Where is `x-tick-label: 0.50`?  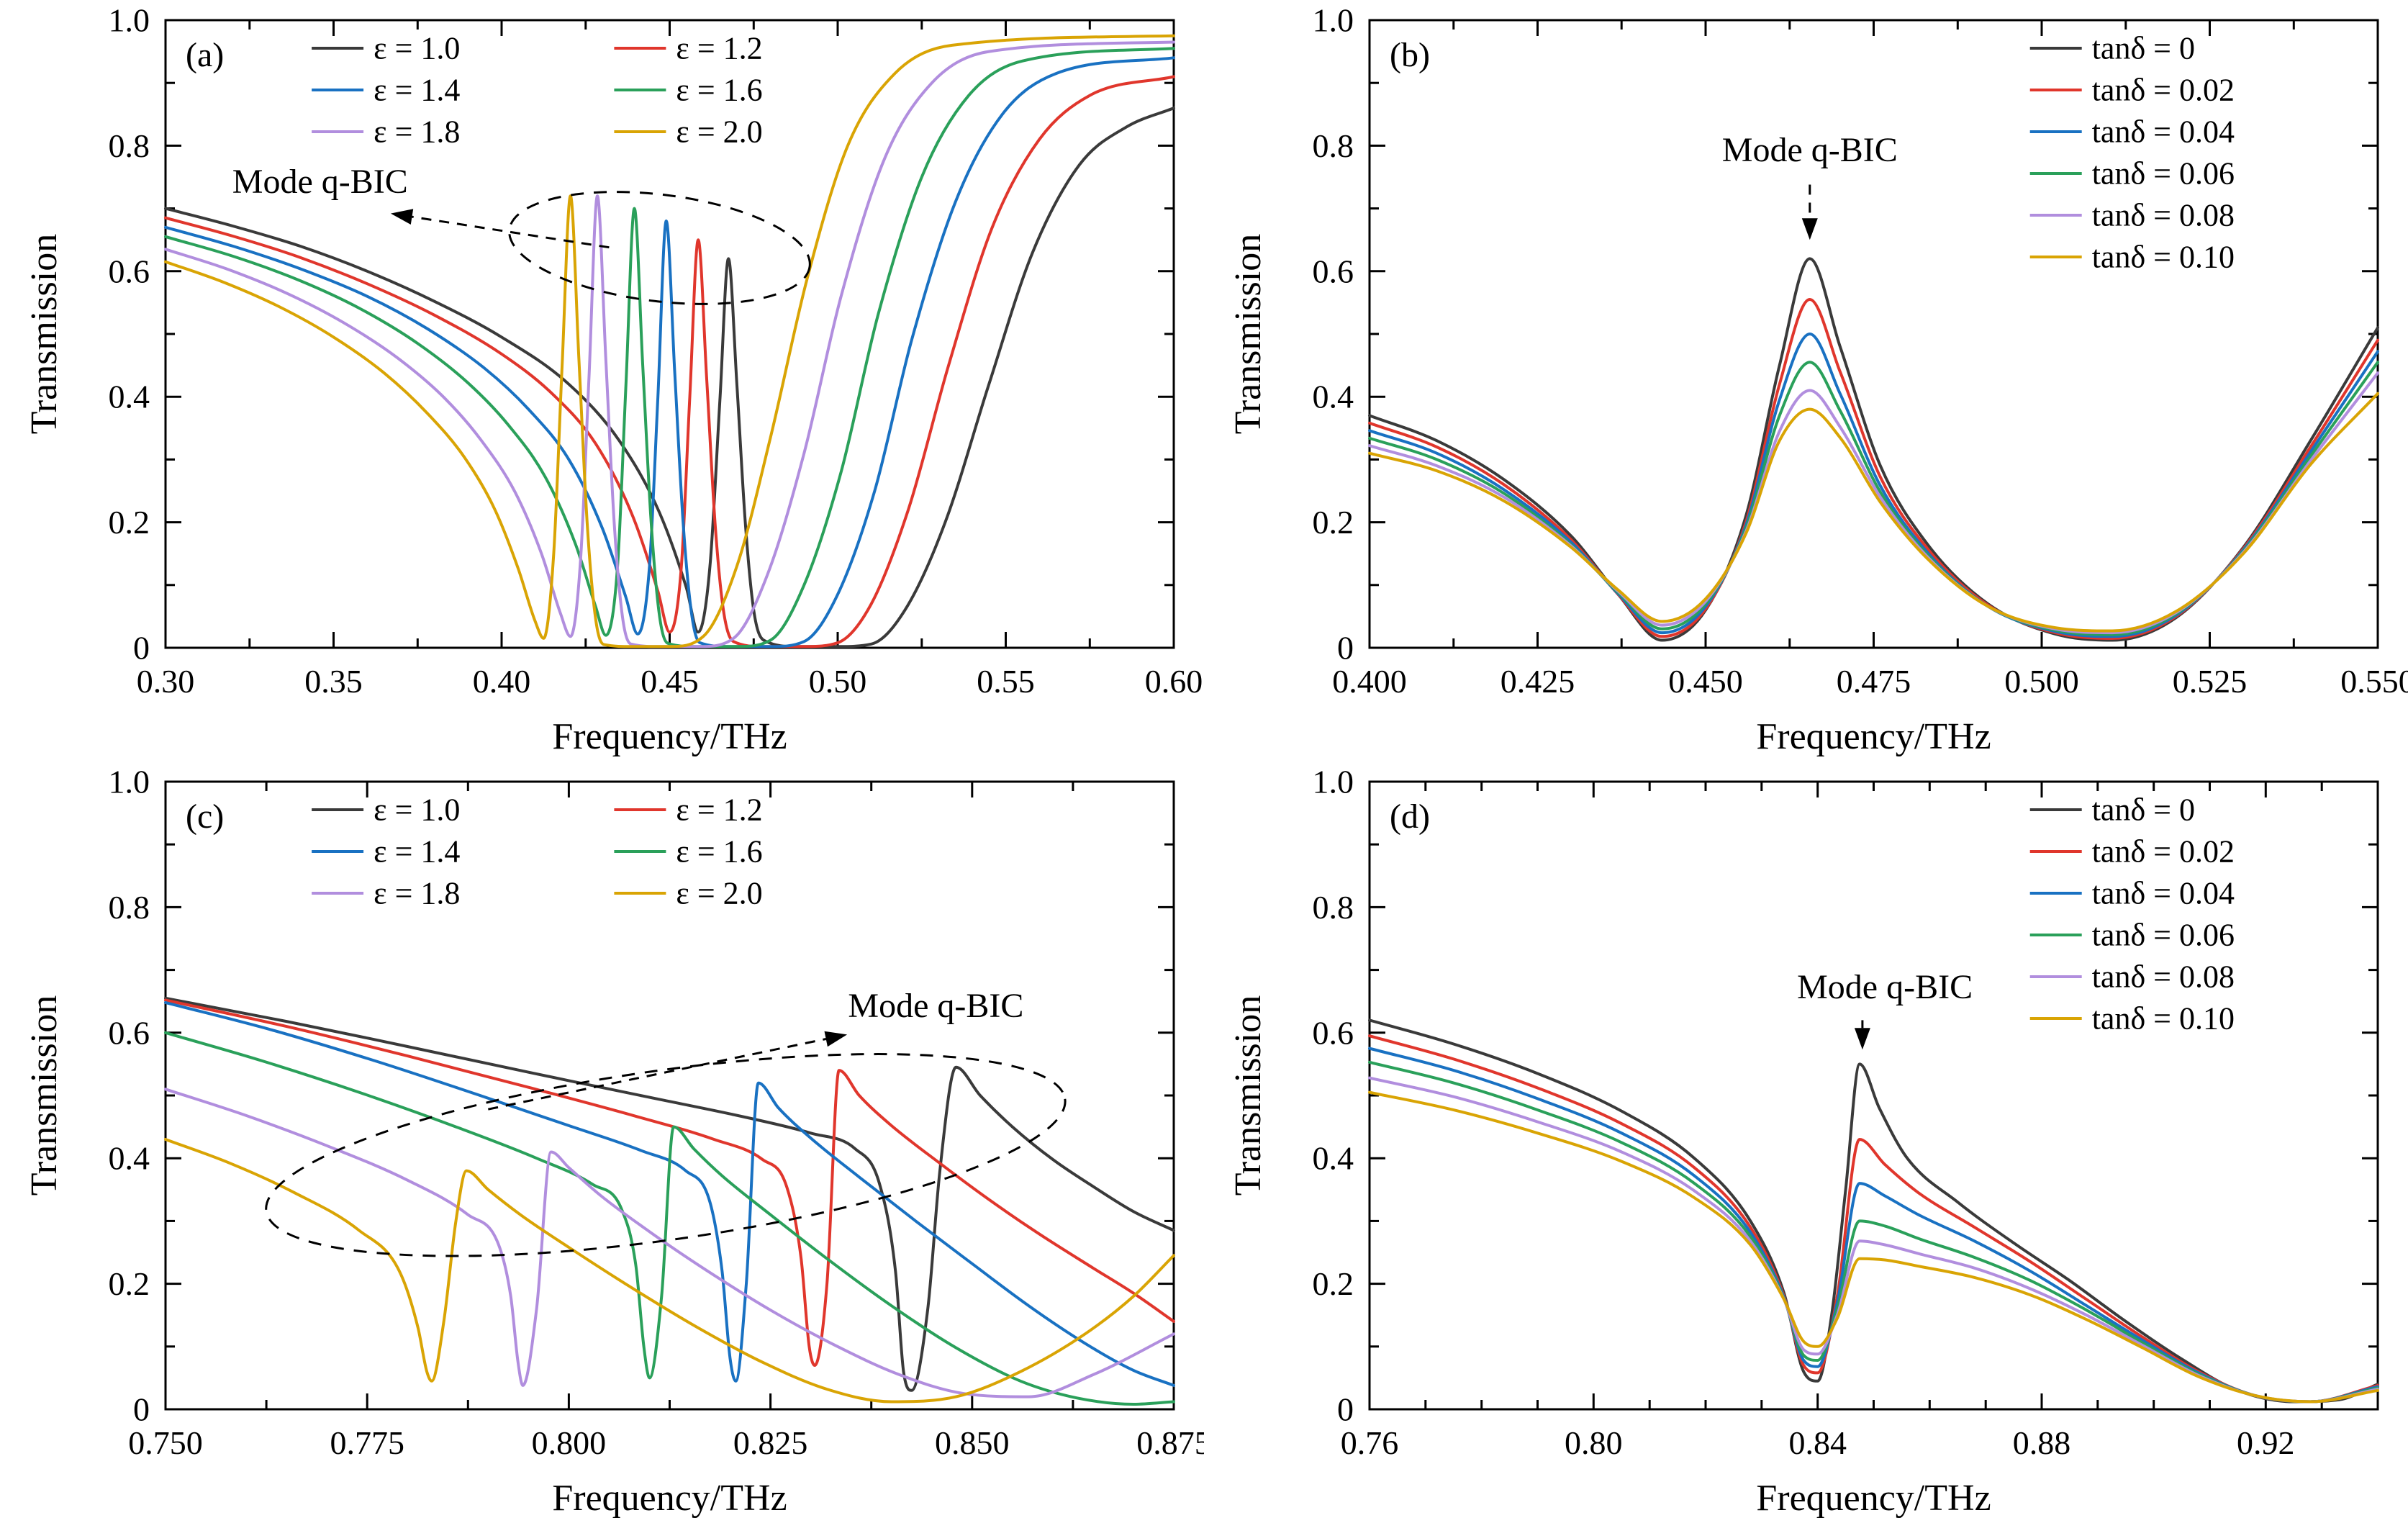
x-tick-label: 0.50 is located at coordinates (838, 682).